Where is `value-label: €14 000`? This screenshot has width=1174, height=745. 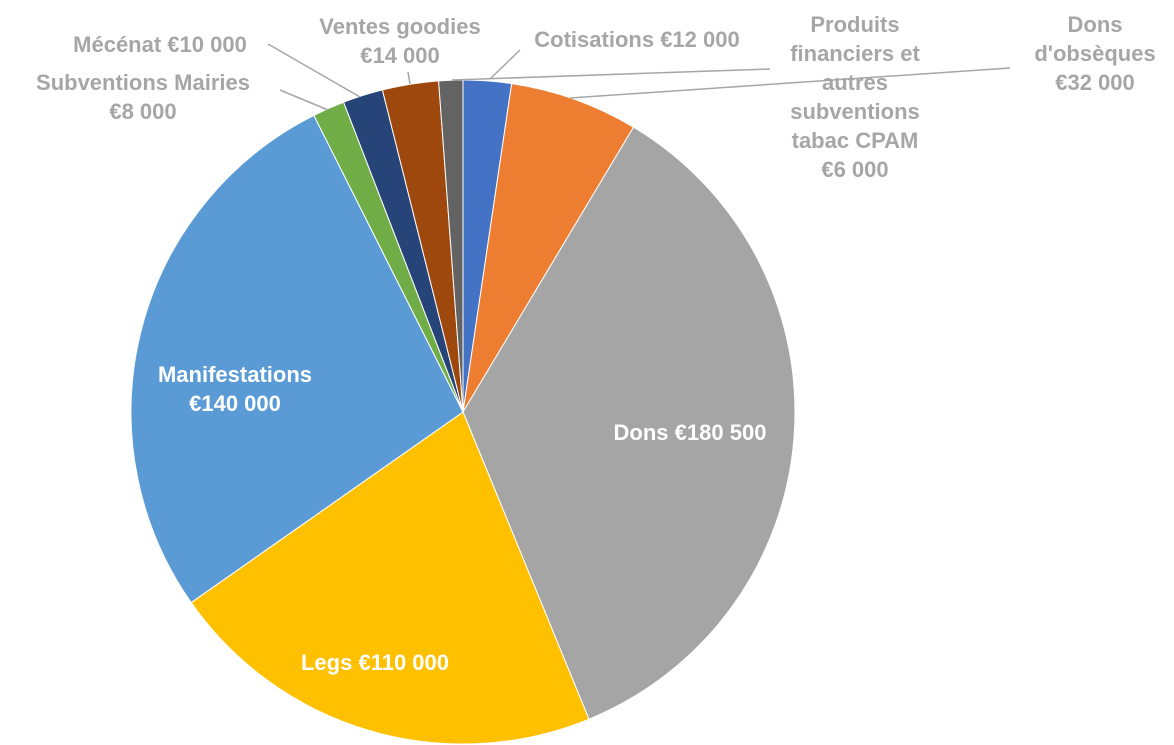
value-label: €14 000 is located at coordinates (400, 55).